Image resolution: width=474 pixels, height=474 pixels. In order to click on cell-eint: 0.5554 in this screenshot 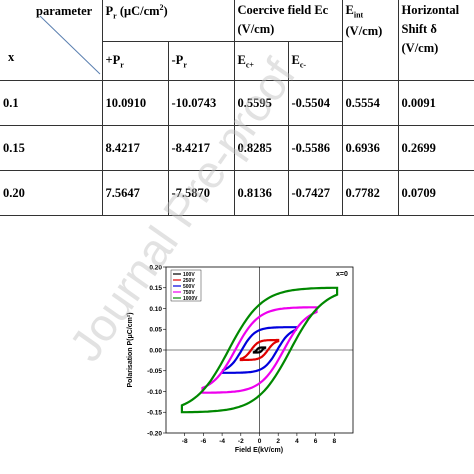, I will do `click(369, 103)`.